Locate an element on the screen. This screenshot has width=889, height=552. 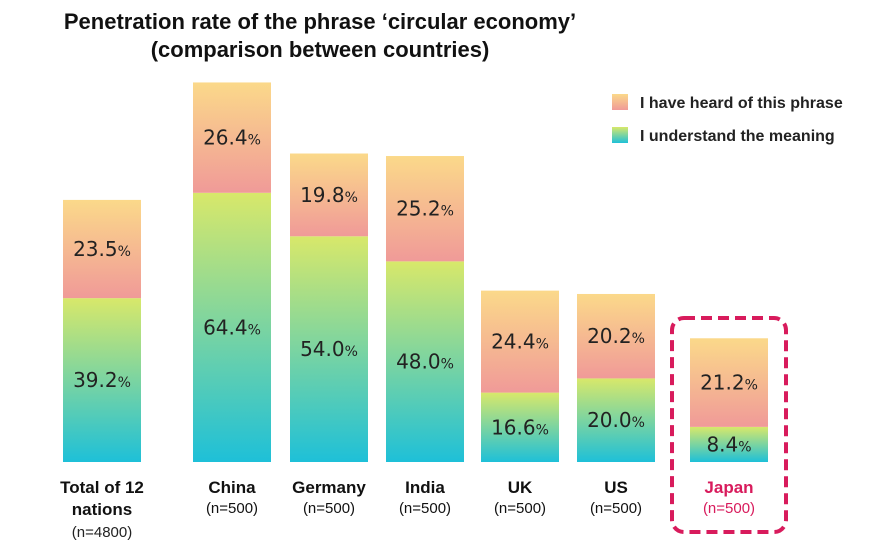
category-label-germany: Germany is located at coordinates (329, 487).